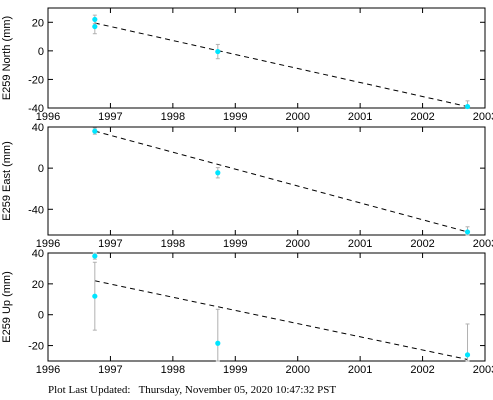 Image resolution: width=493 pixels, height=400 pixels. What do you see at coordinates (7, 307) in the screenshot?
I see `y-axis-label: E259 Up (mm)` at bounding box center [7, 307].